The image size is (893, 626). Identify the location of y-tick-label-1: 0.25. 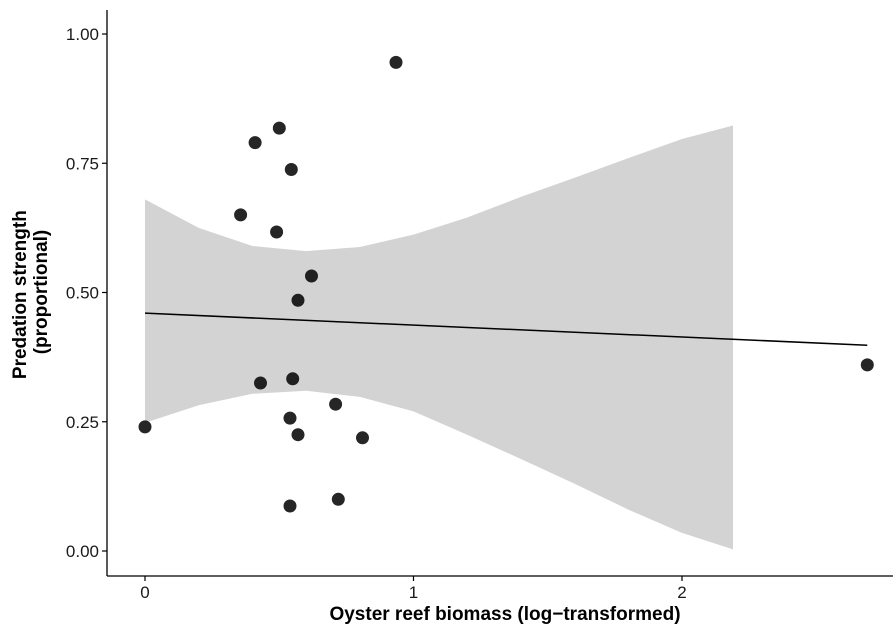
(82, 422).